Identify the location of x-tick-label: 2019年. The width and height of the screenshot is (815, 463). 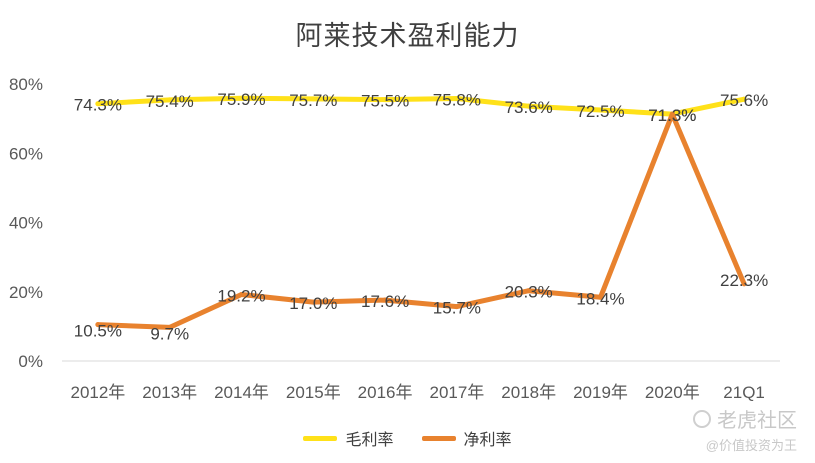
(600, 392).